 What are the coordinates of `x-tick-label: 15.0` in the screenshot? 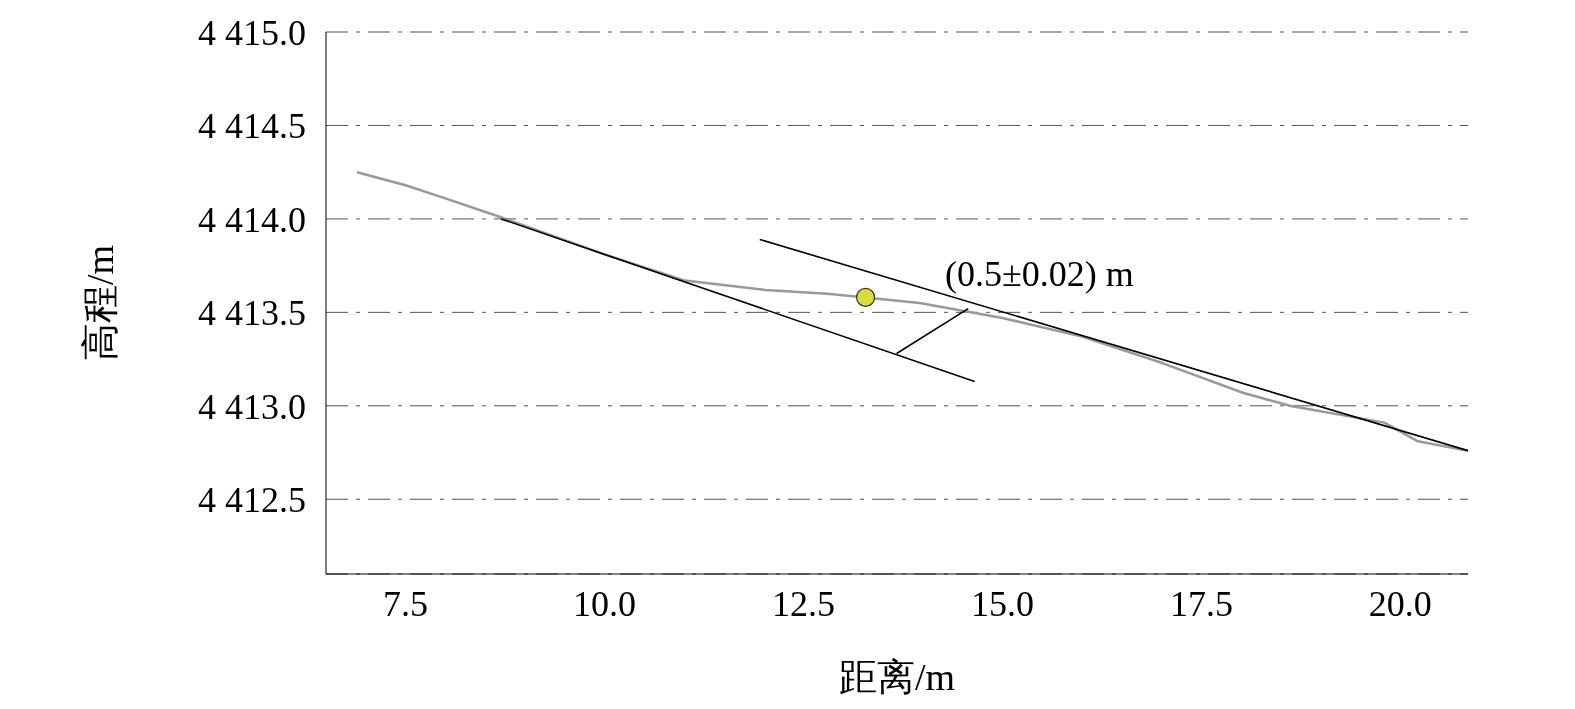 It's located at (1002, 603).